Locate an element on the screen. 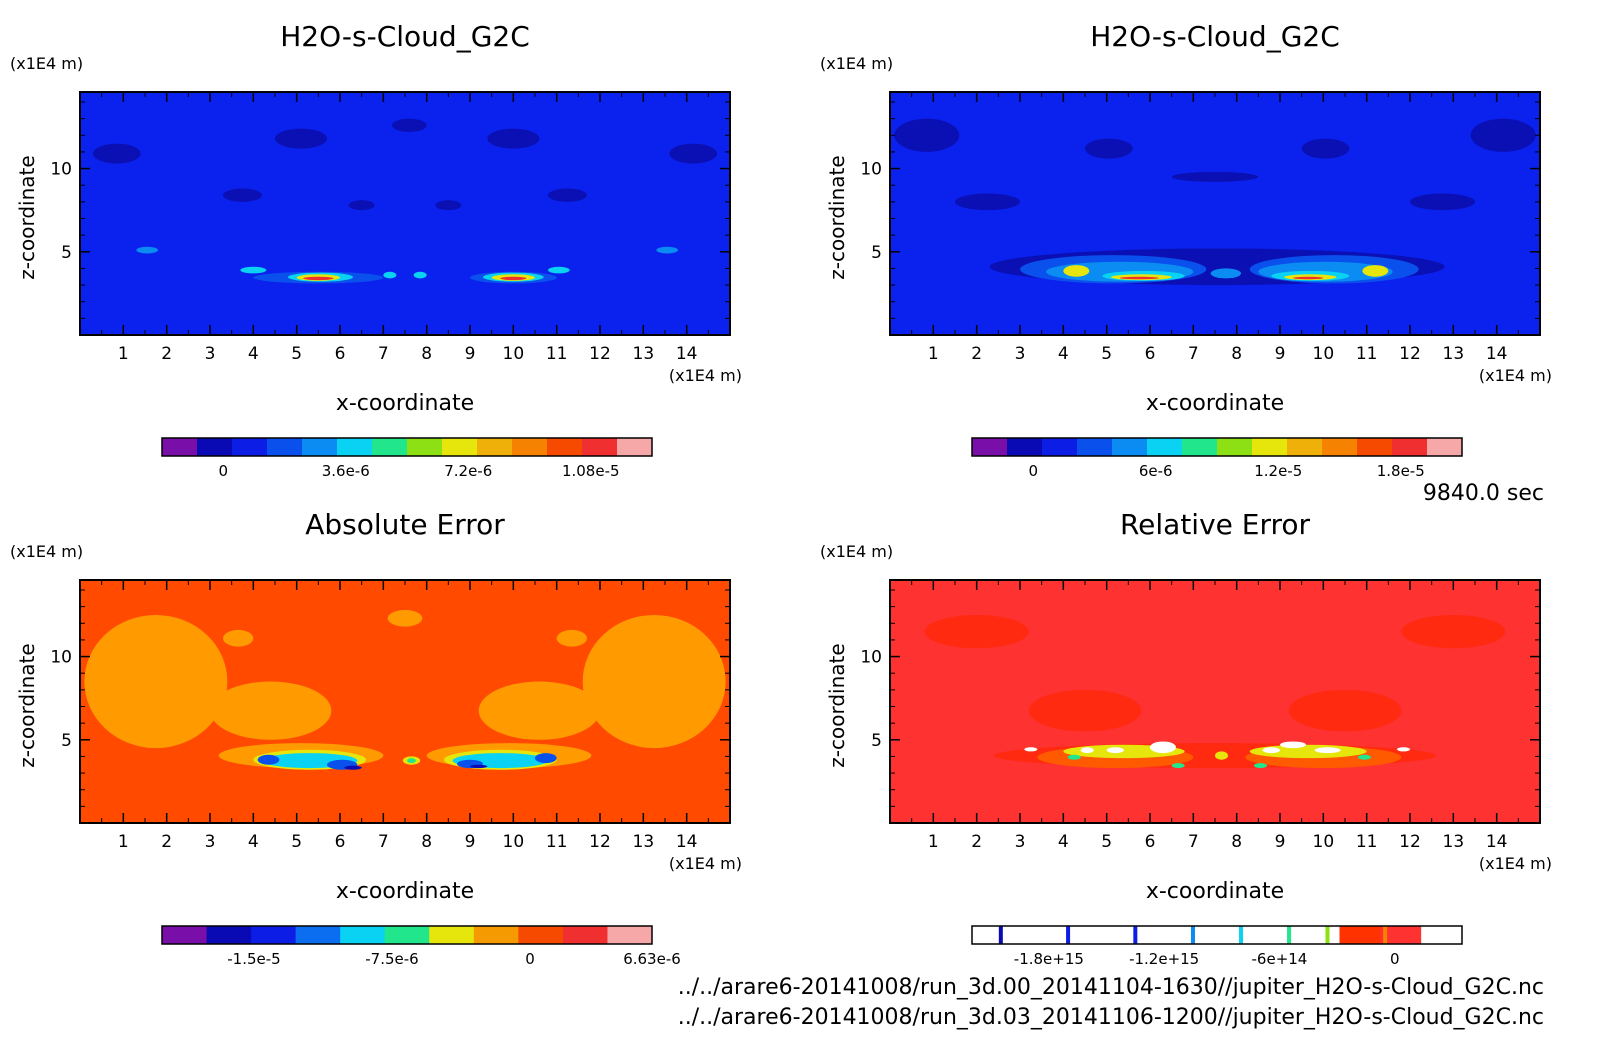 The height and width of the screenshot is (1054, 1604). x-tick-label: 7 is located at coordinates (383, 354).